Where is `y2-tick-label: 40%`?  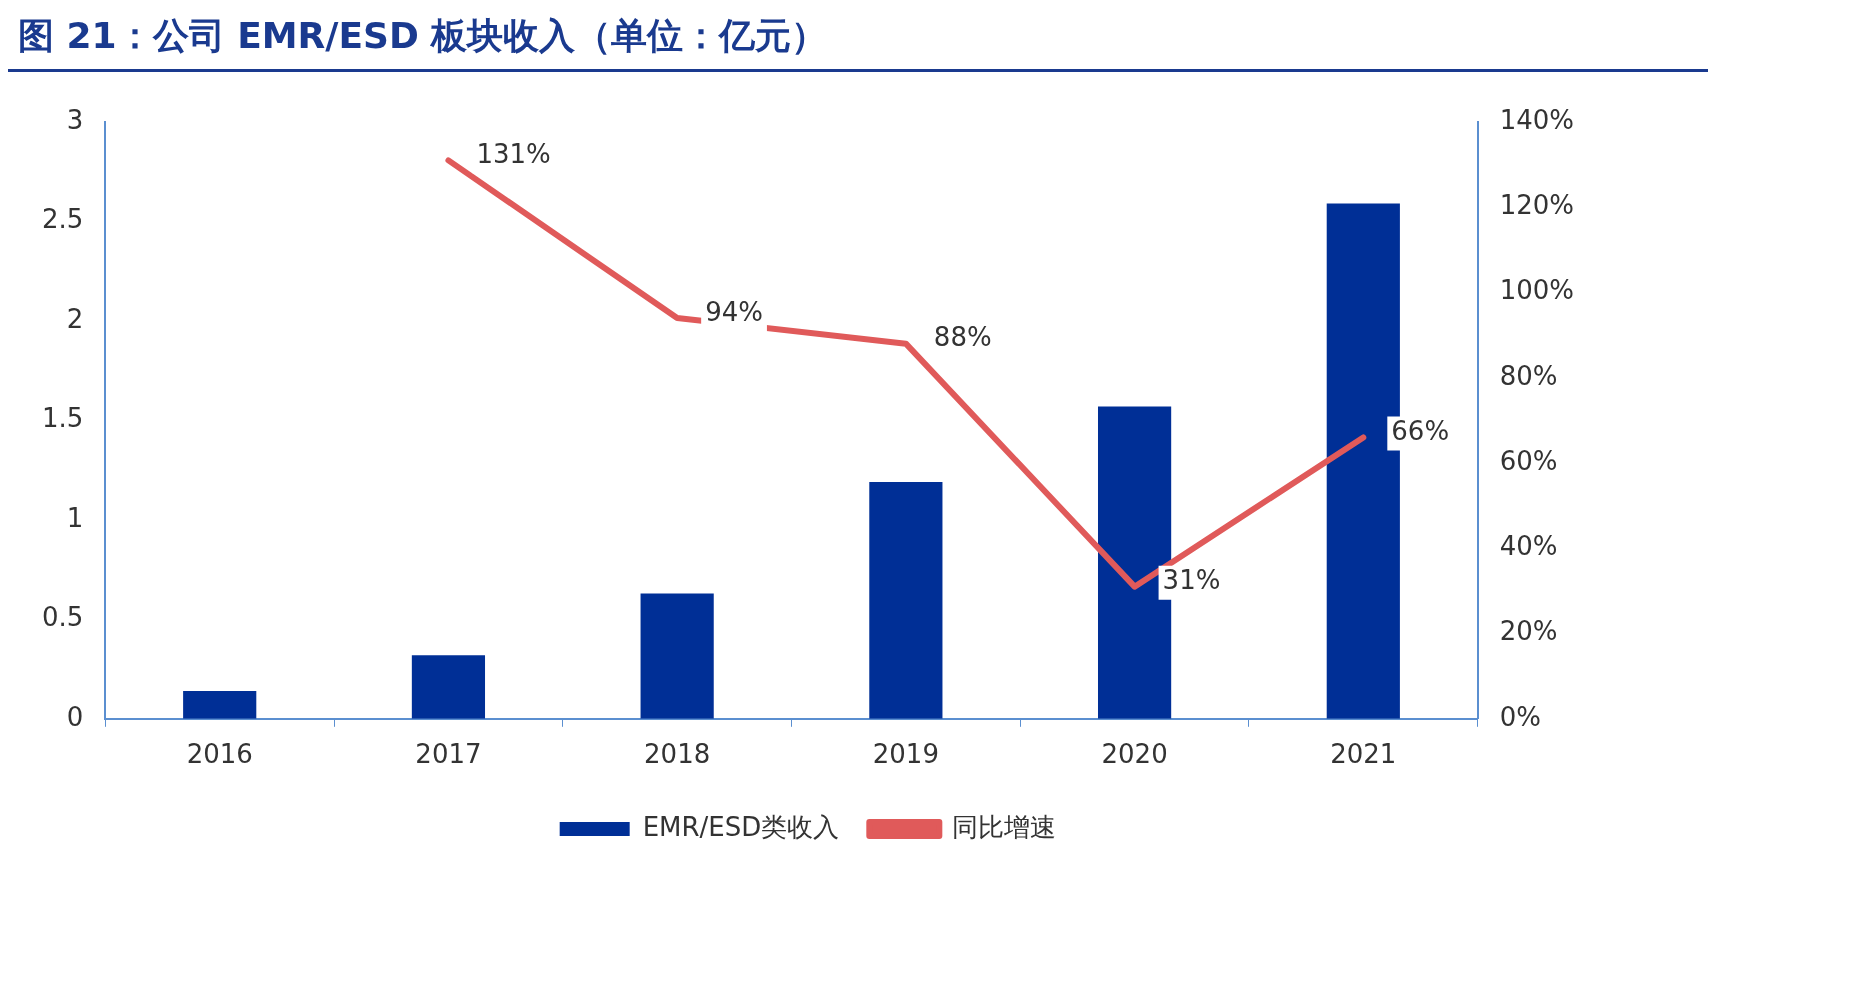
y2-tick-label: 40% is located at coordinates (1528, 546).